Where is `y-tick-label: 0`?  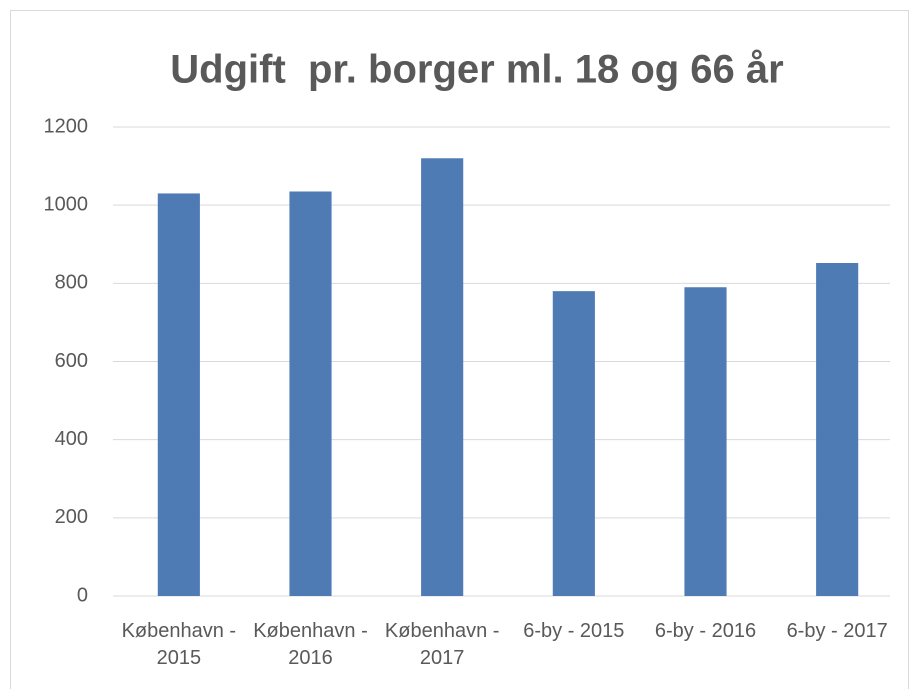
y-tick-label: 0 is located at coordinates (82, 595).